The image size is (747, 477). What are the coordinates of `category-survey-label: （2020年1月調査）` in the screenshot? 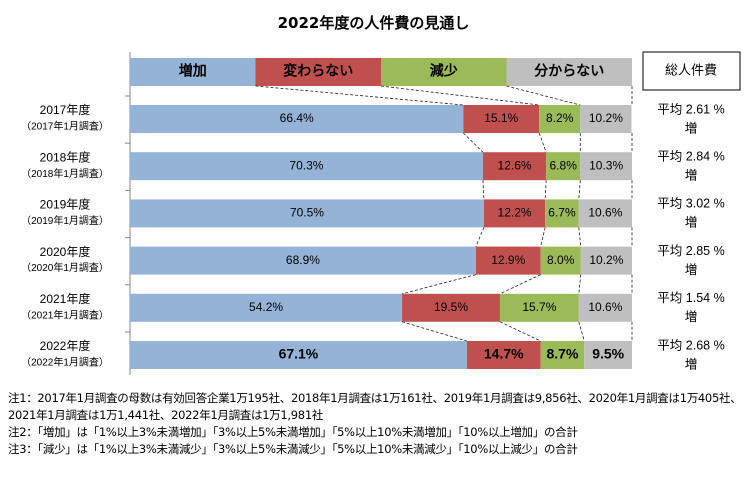 It's located at (65, 267).